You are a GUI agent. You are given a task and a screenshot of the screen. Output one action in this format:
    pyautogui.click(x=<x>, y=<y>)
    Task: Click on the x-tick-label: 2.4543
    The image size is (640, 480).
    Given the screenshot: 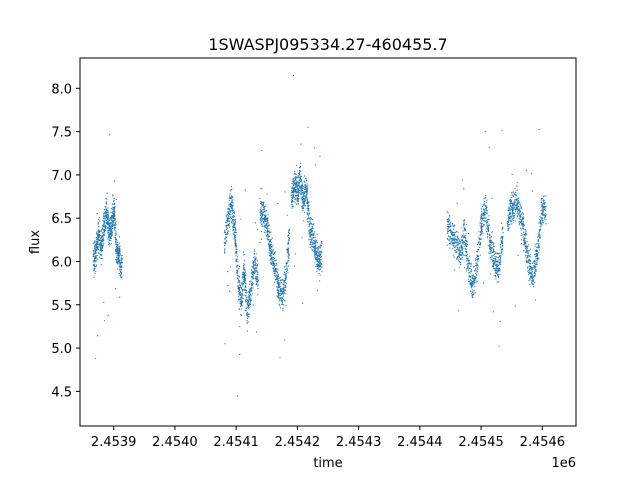 What is the action you would take?
    pyautogui.click(x=359, y=442)
    